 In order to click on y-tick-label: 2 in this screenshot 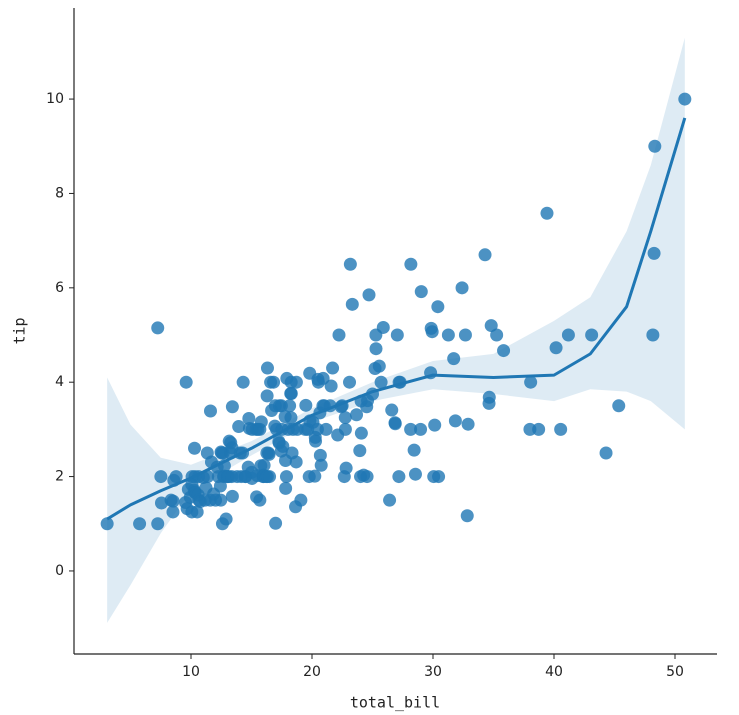, I will do `click(59, 477)`.